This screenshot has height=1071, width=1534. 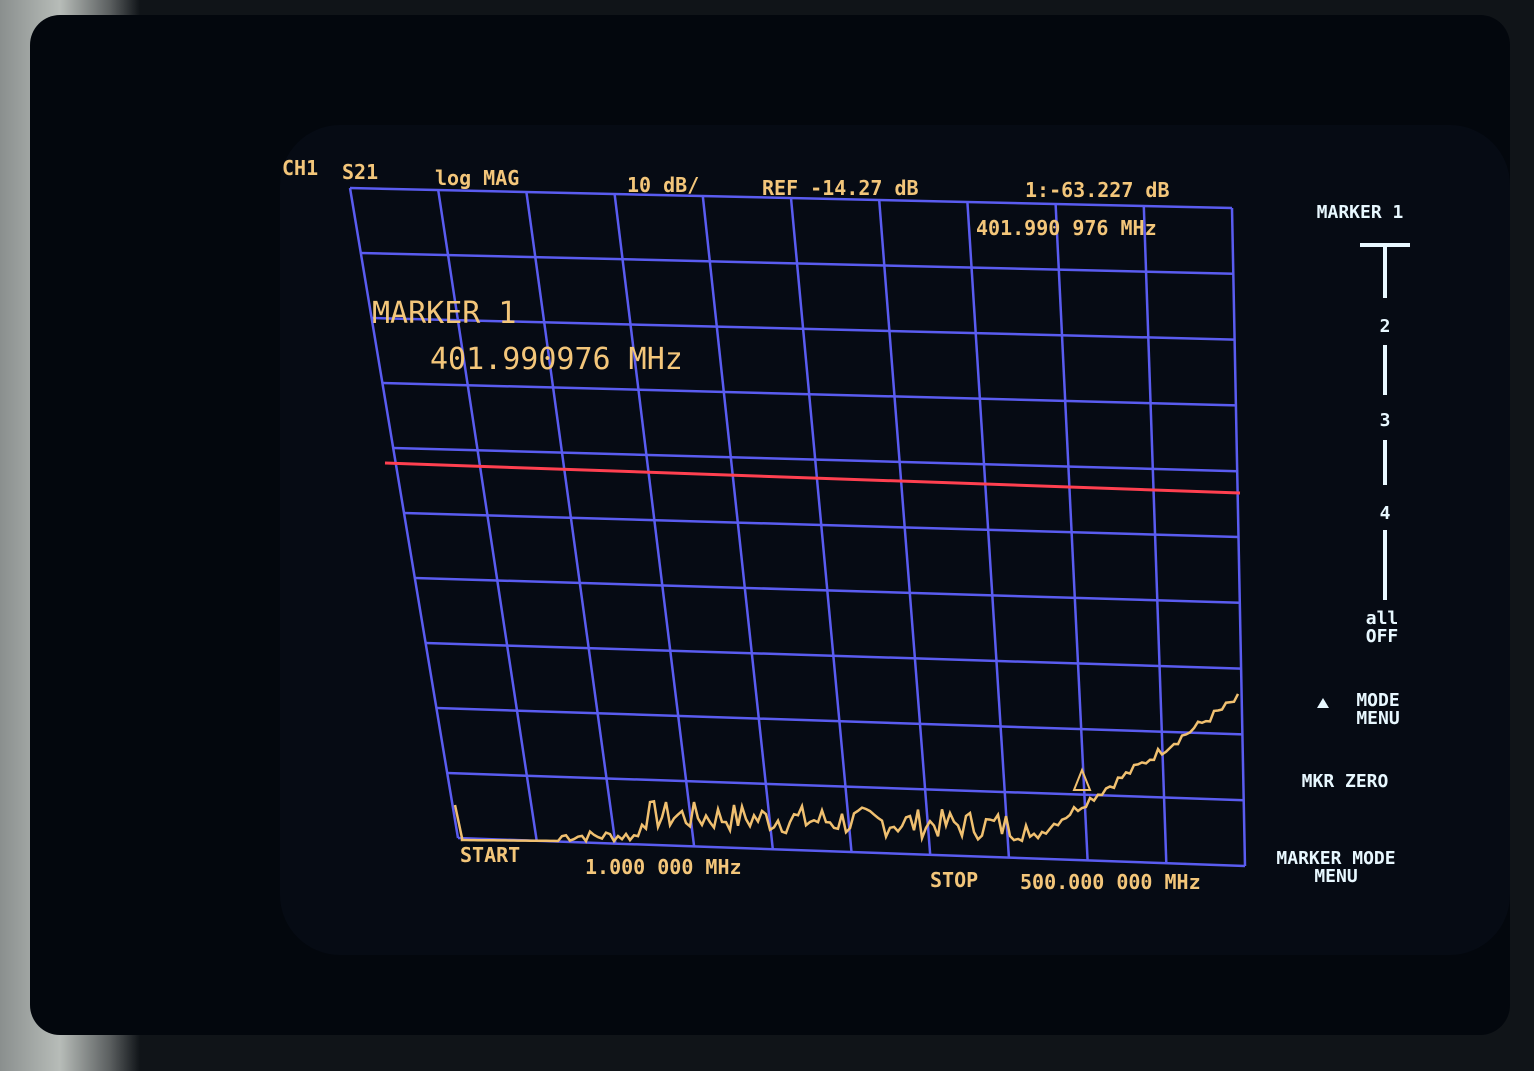 I want to click on softkey: 2, so click(x=1385, y=326).